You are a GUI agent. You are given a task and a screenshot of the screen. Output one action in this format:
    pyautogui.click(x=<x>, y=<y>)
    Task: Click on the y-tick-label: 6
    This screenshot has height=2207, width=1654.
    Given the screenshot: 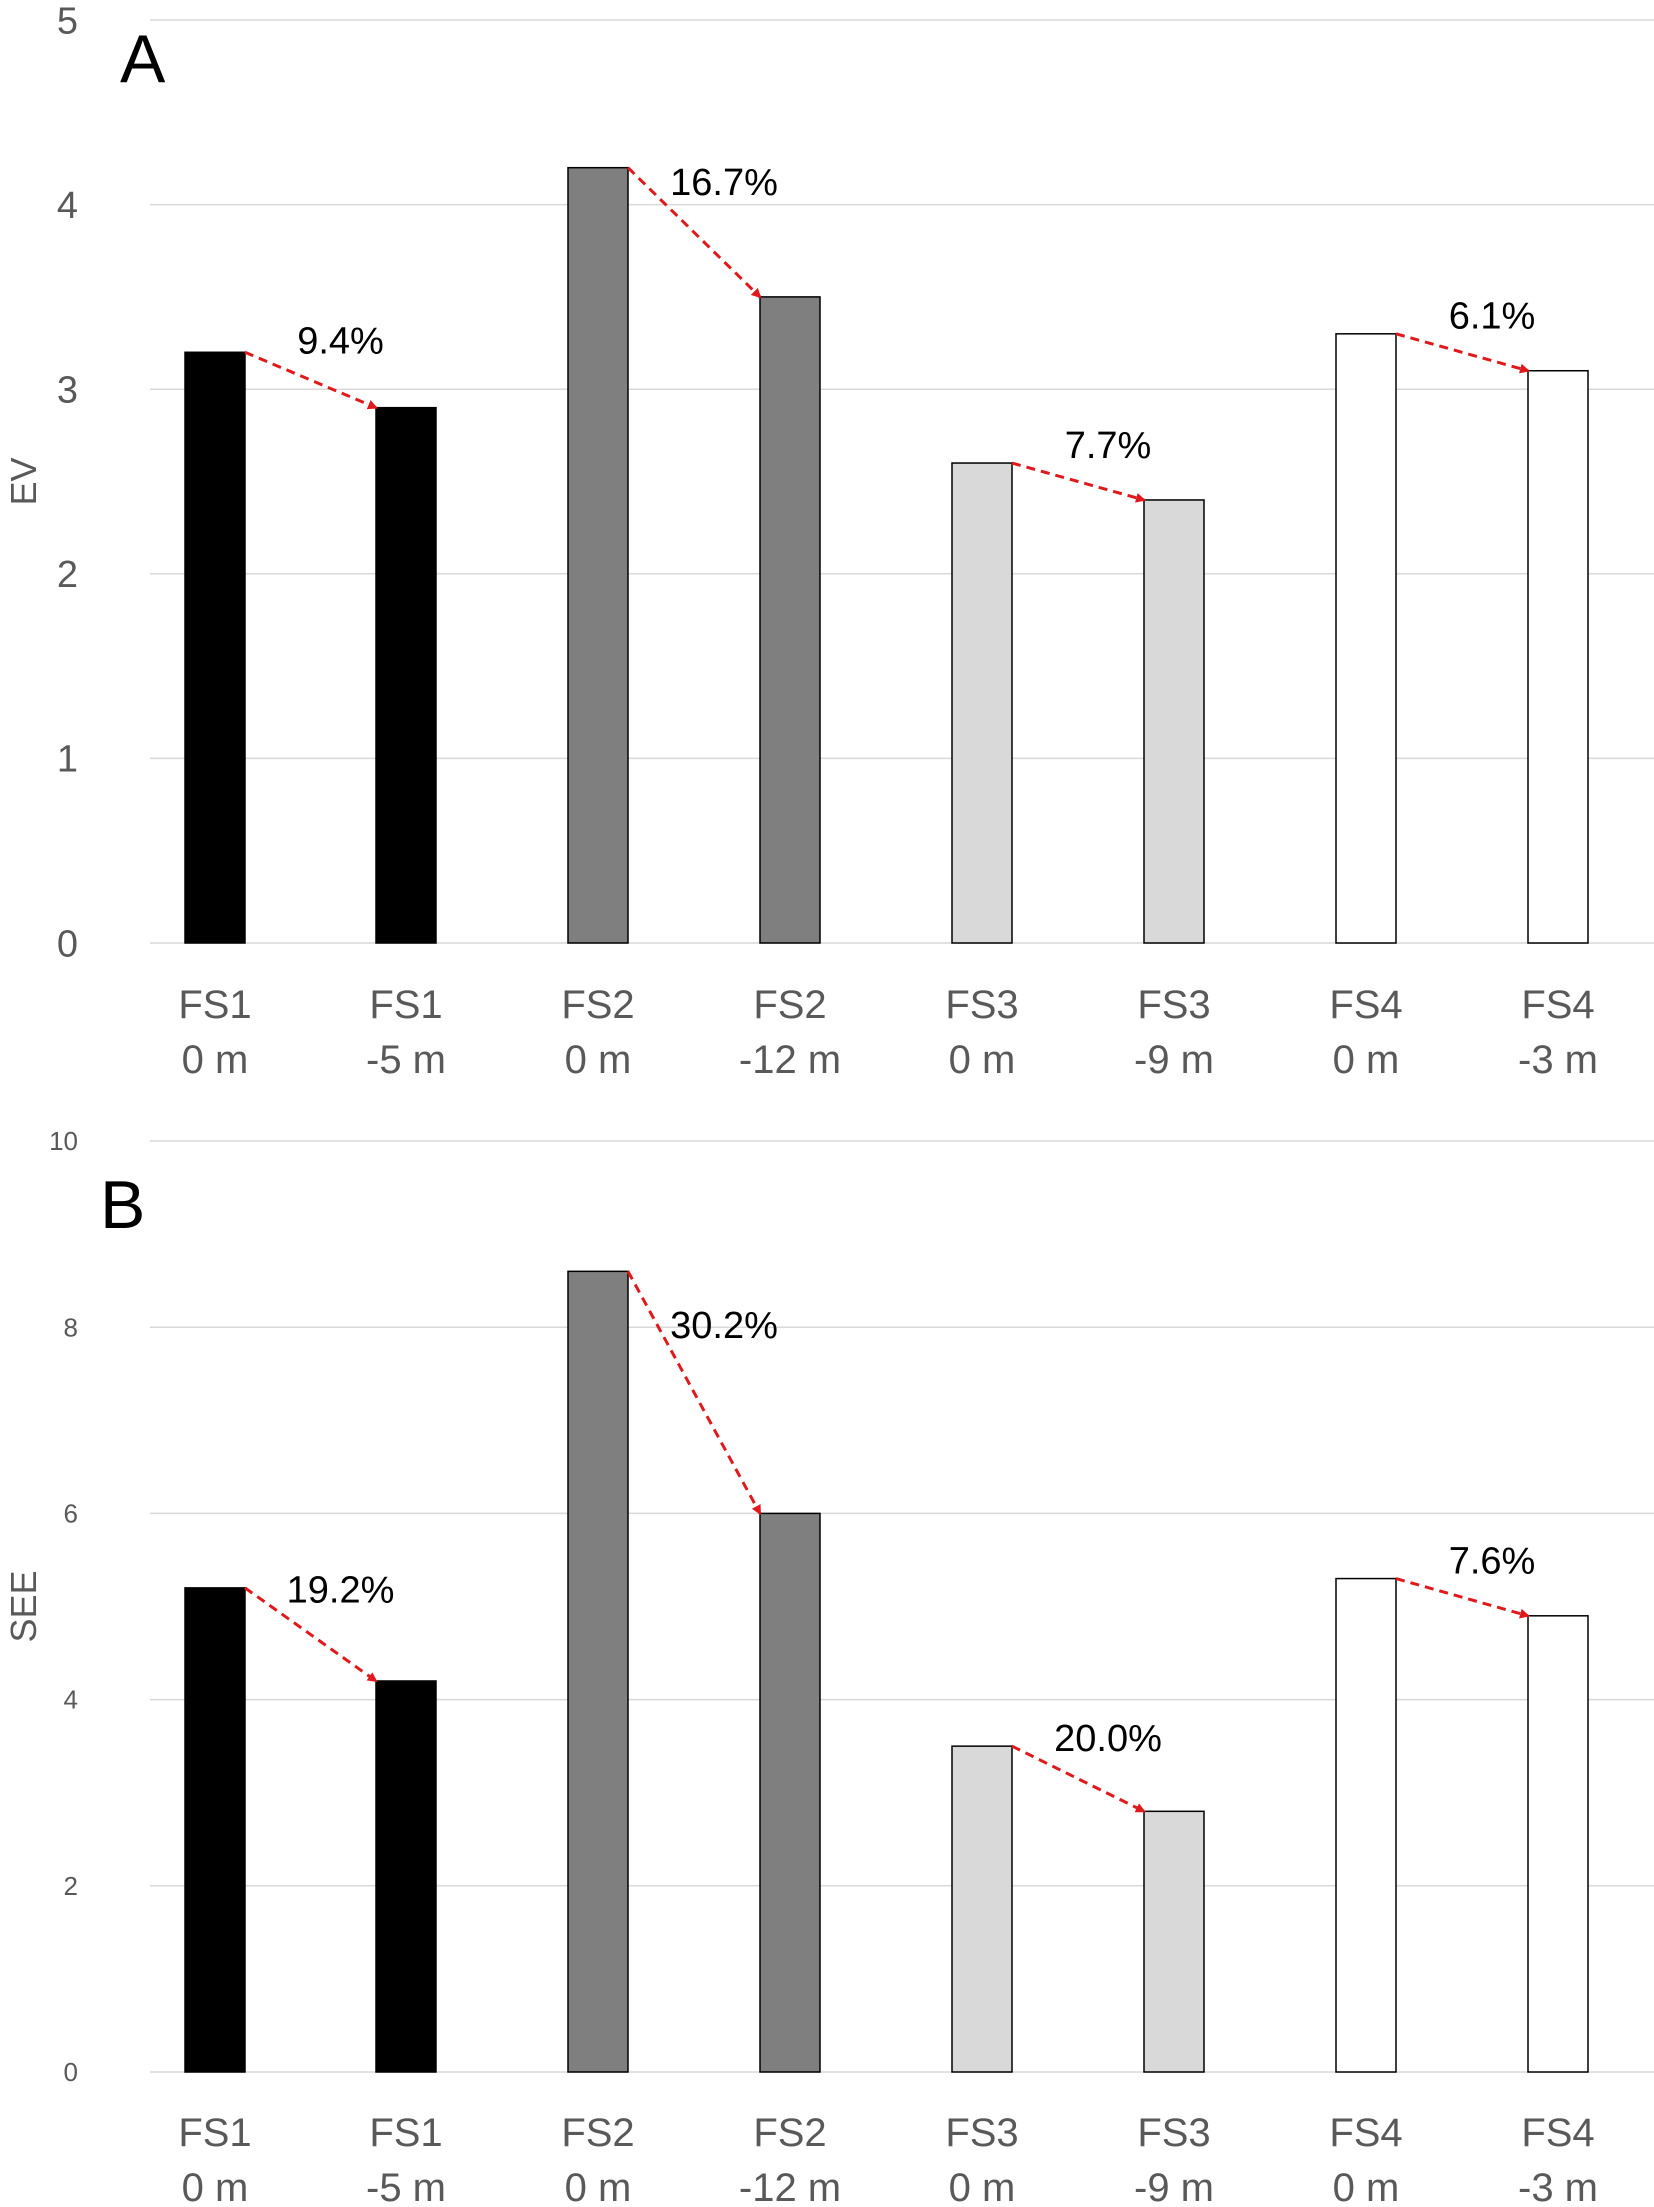 What is the action you would take?
    pyautogui.click(x=71, y=1514)
    